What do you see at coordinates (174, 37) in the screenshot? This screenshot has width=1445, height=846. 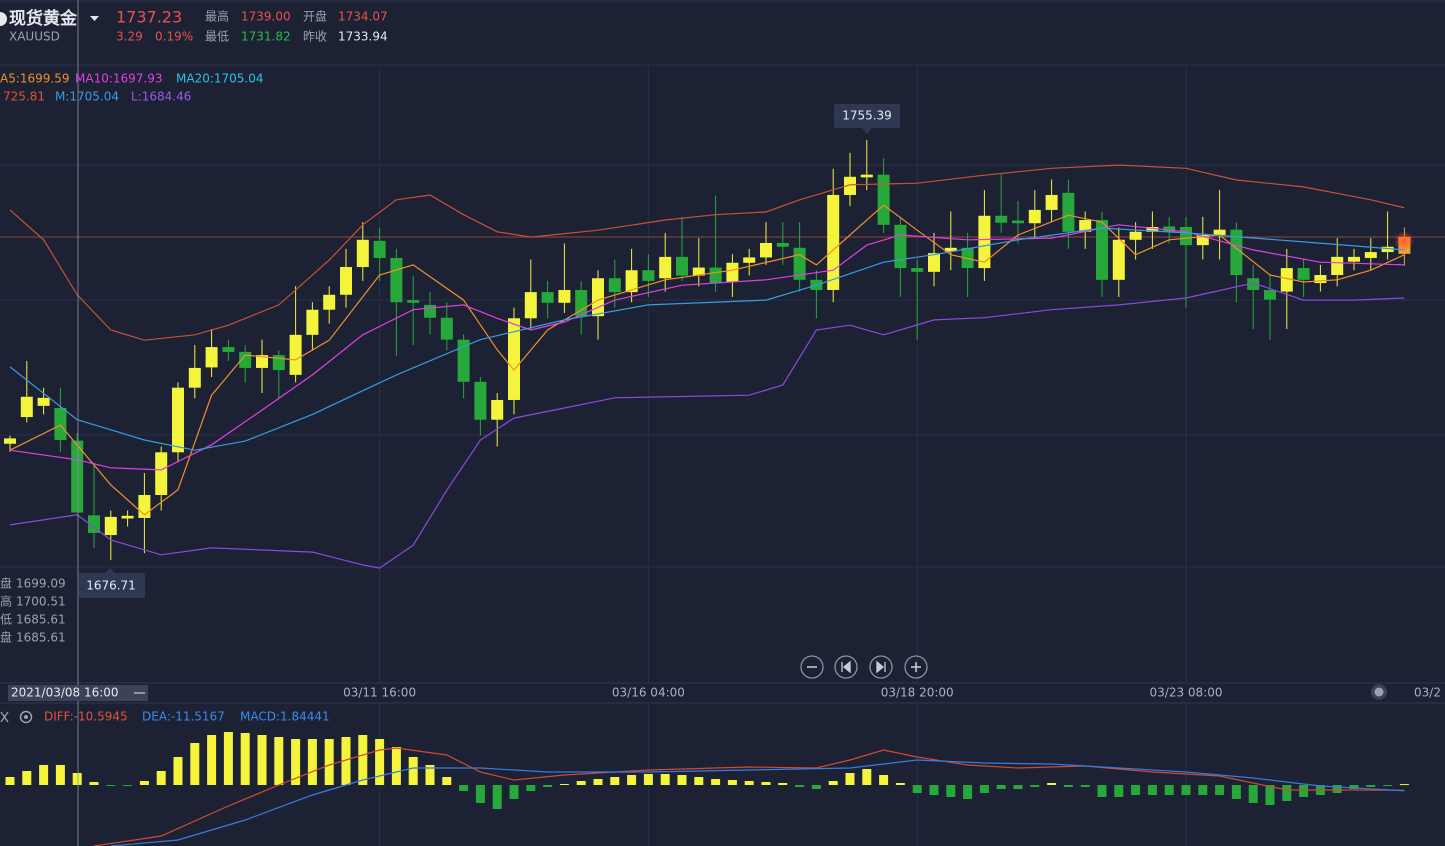 I see `price-change-pct: 0.19%` at bounding box center [174, 37].